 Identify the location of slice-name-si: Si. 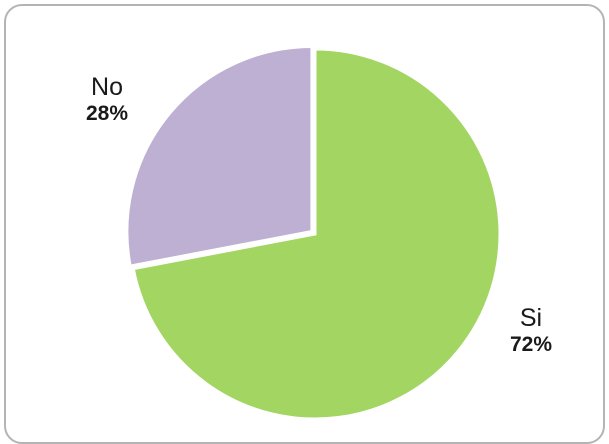
(531, 318).